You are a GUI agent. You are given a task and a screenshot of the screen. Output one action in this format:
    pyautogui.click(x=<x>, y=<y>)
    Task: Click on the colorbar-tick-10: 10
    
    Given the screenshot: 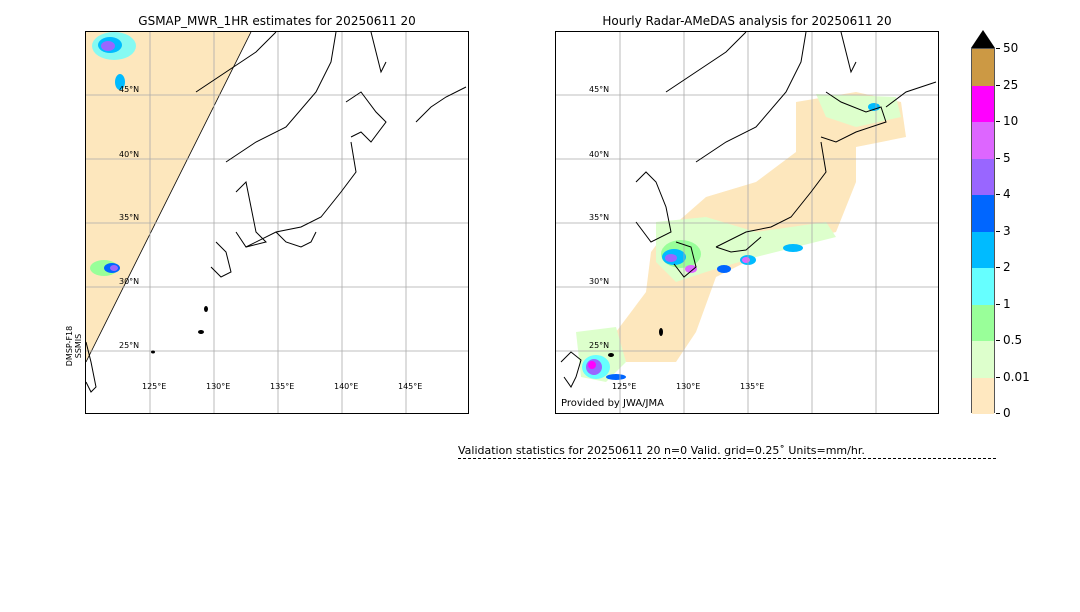 What is the action you would take?
    pyautogui.click(x=1007, y=121)
    